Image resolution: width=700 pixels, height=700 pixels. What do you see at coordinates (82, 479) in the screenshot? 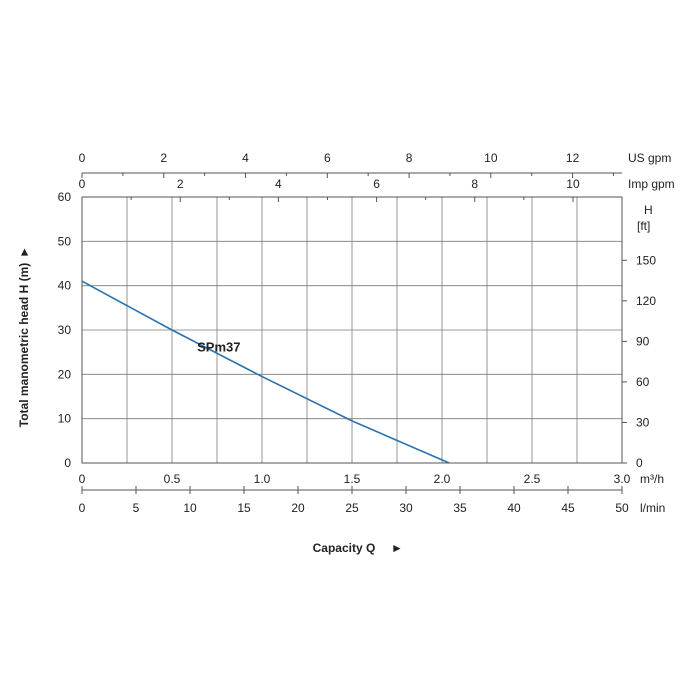
I see `m3h-tick-label: 0` at bounding box center [82, 479].